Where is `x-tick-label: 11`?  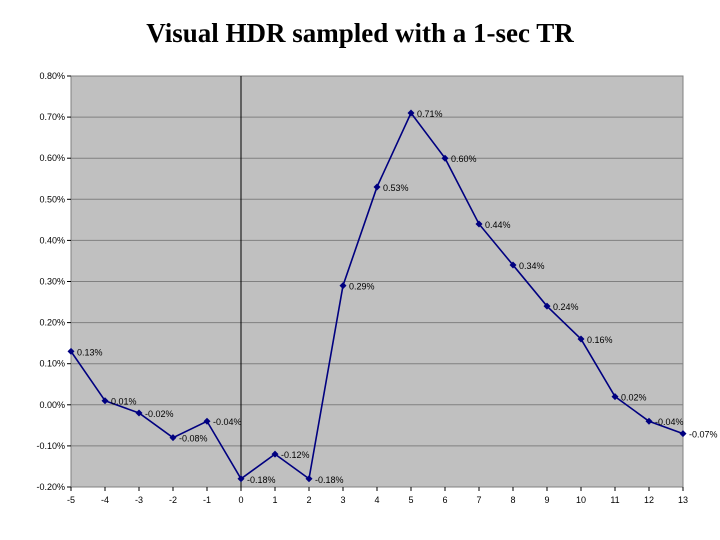
x-tick-label: 11 is located at coordinates (614, 500).